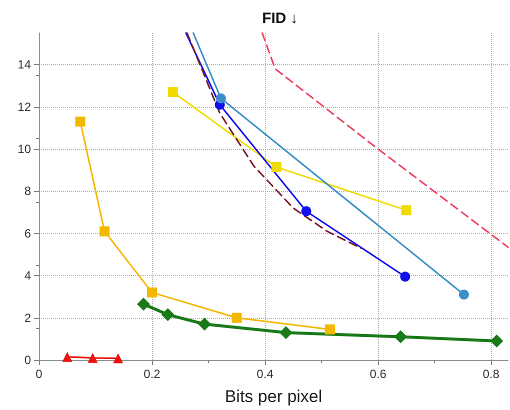 This screenshot has height=410, width=510. Describe the element at coordinates (378, 374) in the screenshot. I see `x-tick-label: 0.6` at that location.